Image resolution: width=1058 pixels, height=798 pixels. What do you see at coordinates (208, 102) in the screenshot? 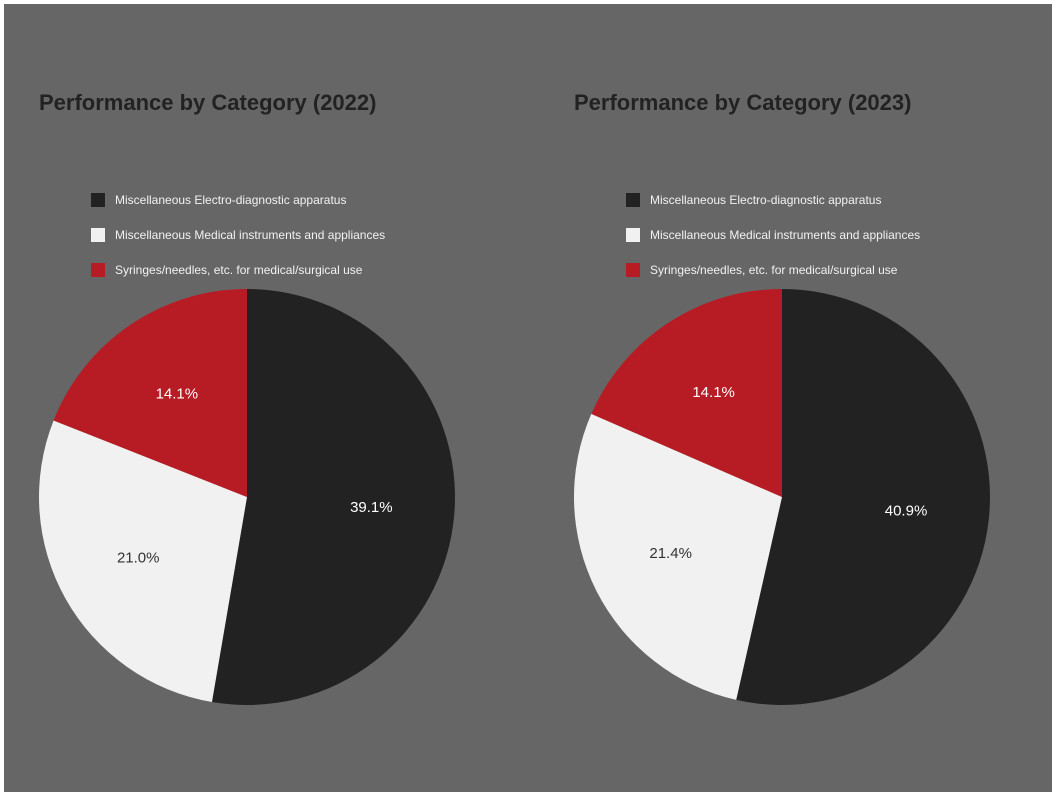
I see `chart-title: Performance by Category (2022)` at bounding box center [208, 102].